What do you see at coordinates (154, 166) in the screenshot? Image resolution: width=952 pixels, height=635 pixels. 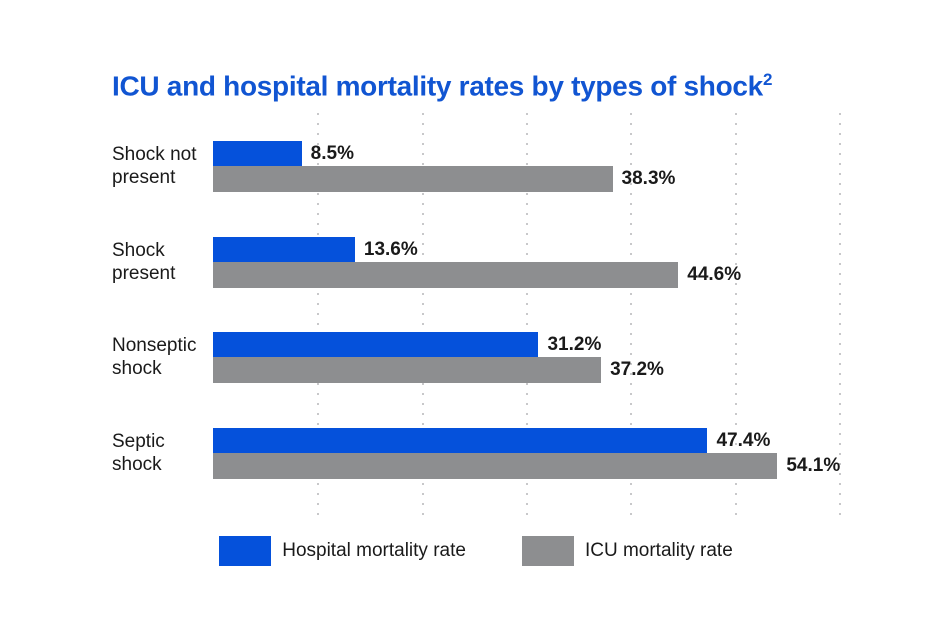 I see `category-label-1: Shock not present` at bounding box center [154, 166].